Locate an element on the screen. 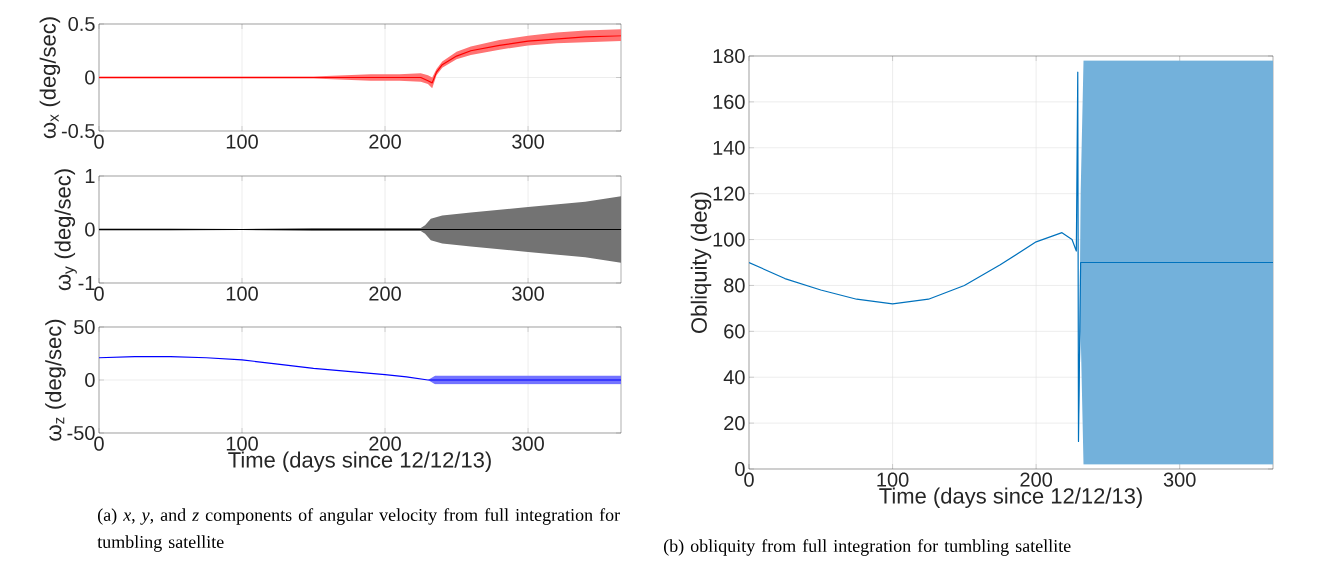  y-axis-title: ω$_{z}$ (deg/sec) is located at coordinates (55, 380).